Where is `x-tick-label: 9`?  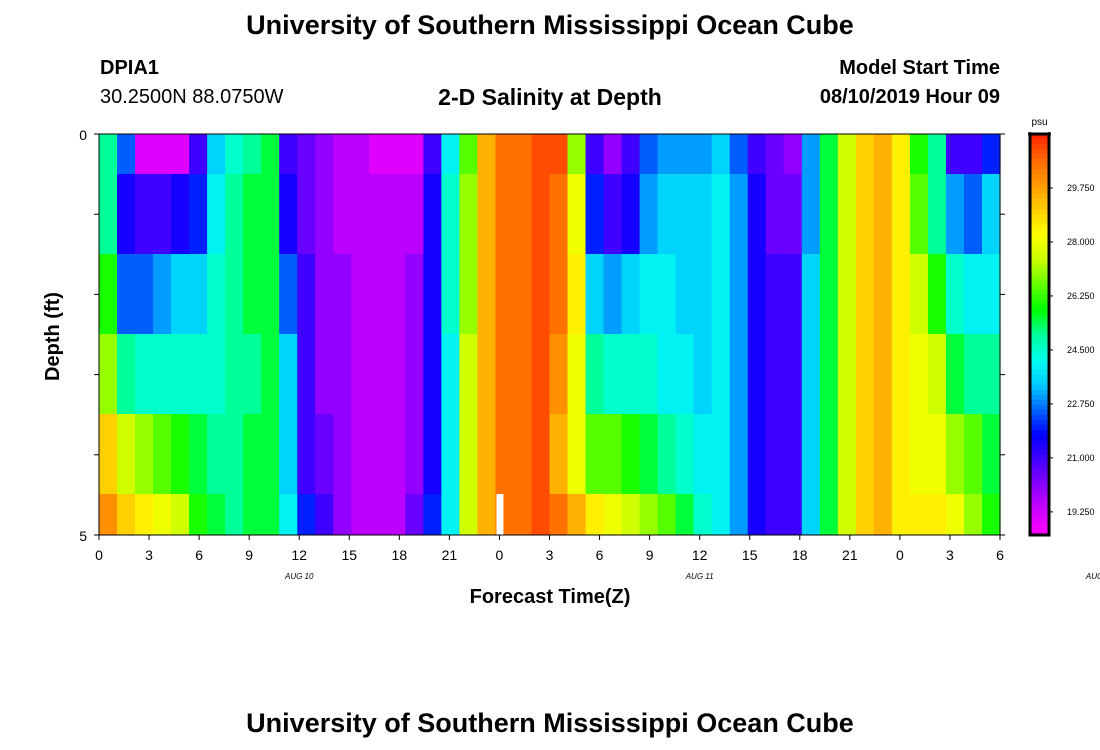 x-tick-label: 9 is located at coordinates (650, 555).